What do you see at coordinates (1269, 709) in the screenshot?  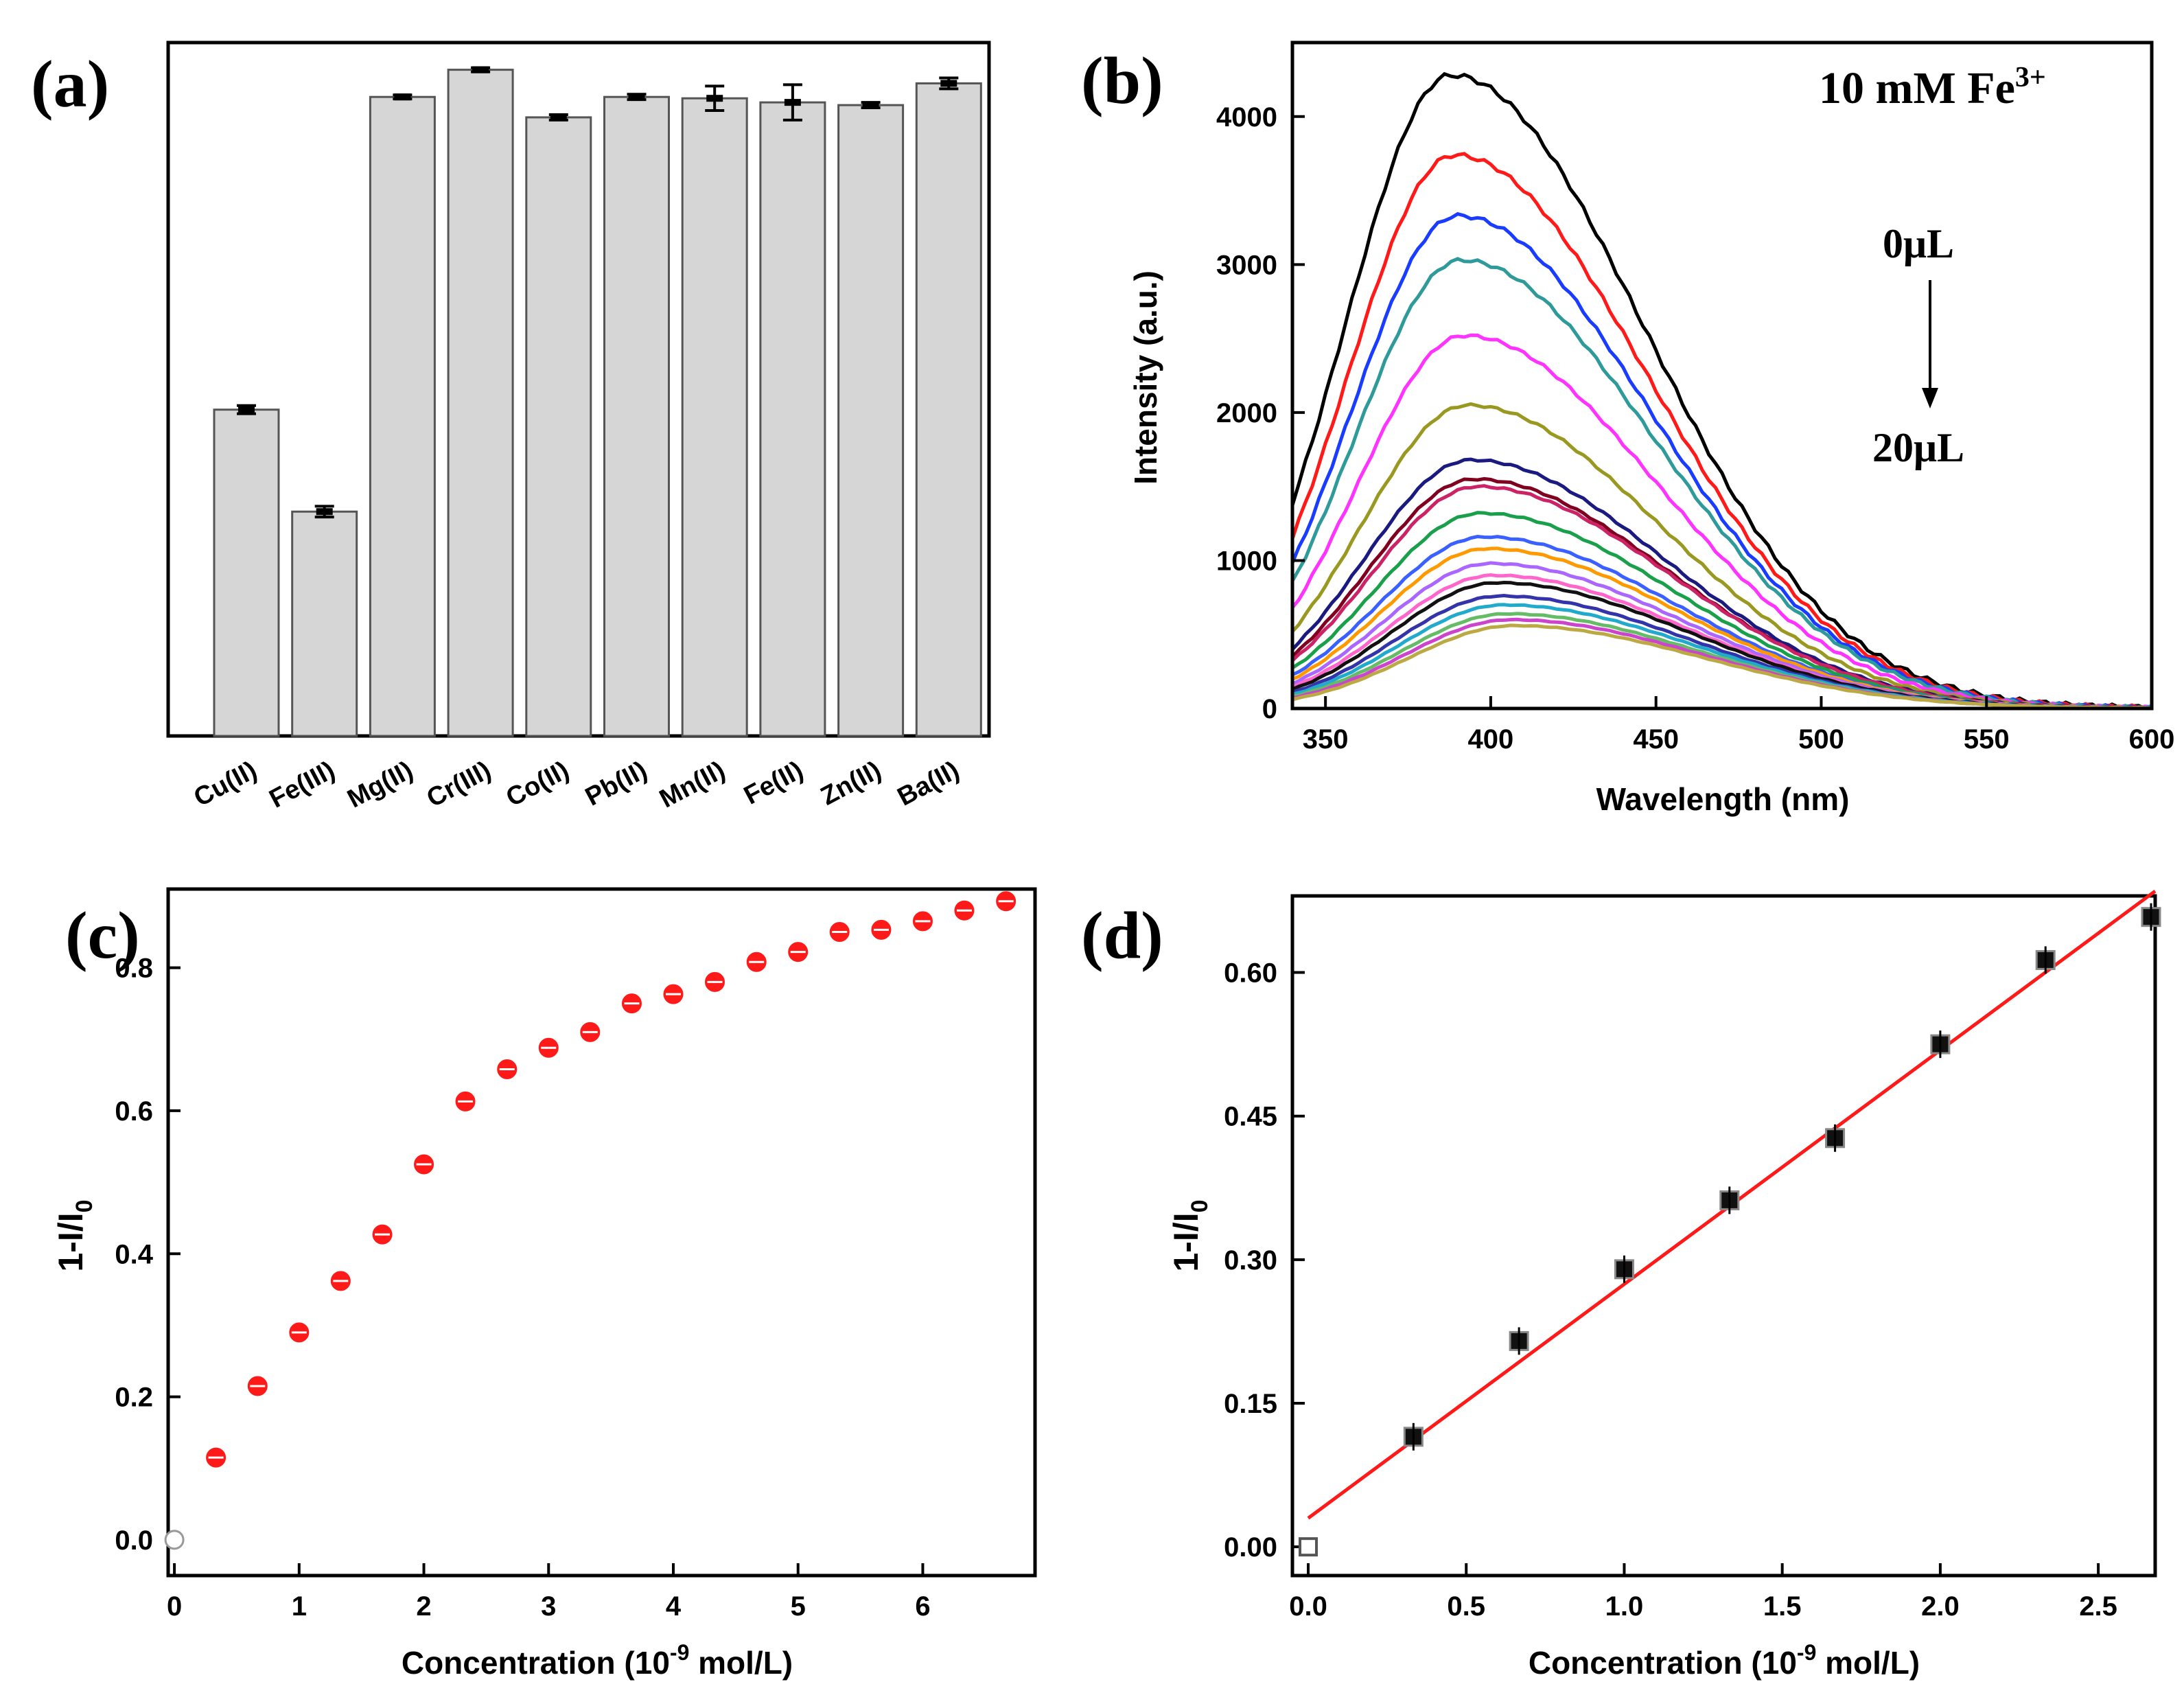 I see `y-tick-label: 0` at bounding box center [1269, 709].